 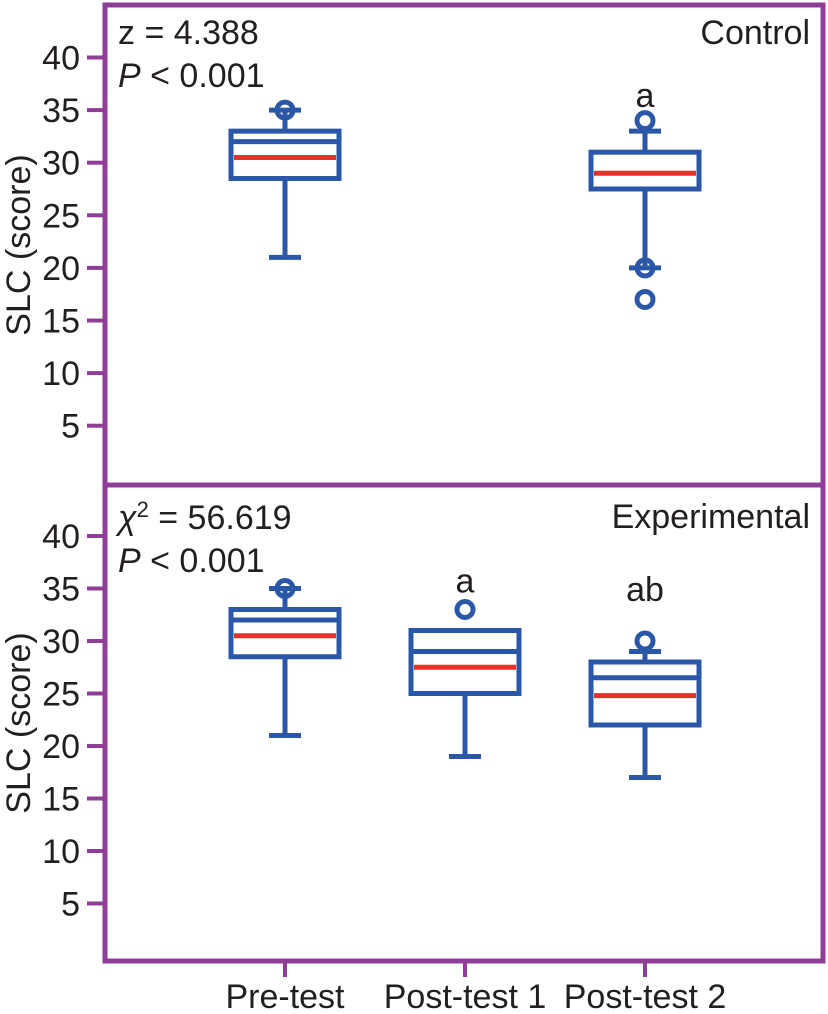 What do you see at coordinates (645, 996) in the screenshot?
I see `x-axis-label: Post-test 2` at bounding box center [645, 996].